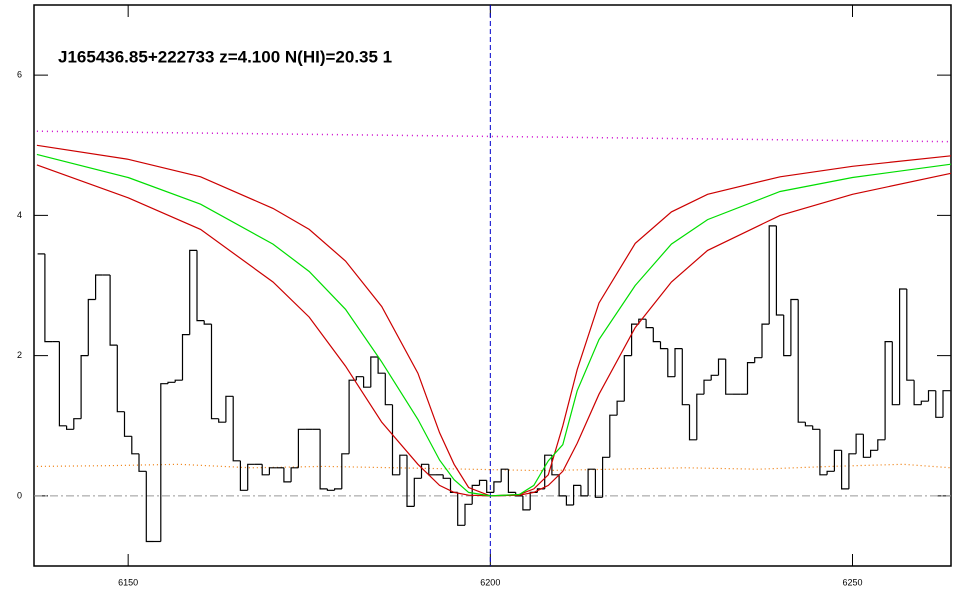 This screenshot has width=960, height=600. What do you see at coordinates (225, 56) in the screenshot?
I see `chart-title: J165436.85+222733 z=4.100 N(HI)=20.35 1` at bounding box center [225, 56].